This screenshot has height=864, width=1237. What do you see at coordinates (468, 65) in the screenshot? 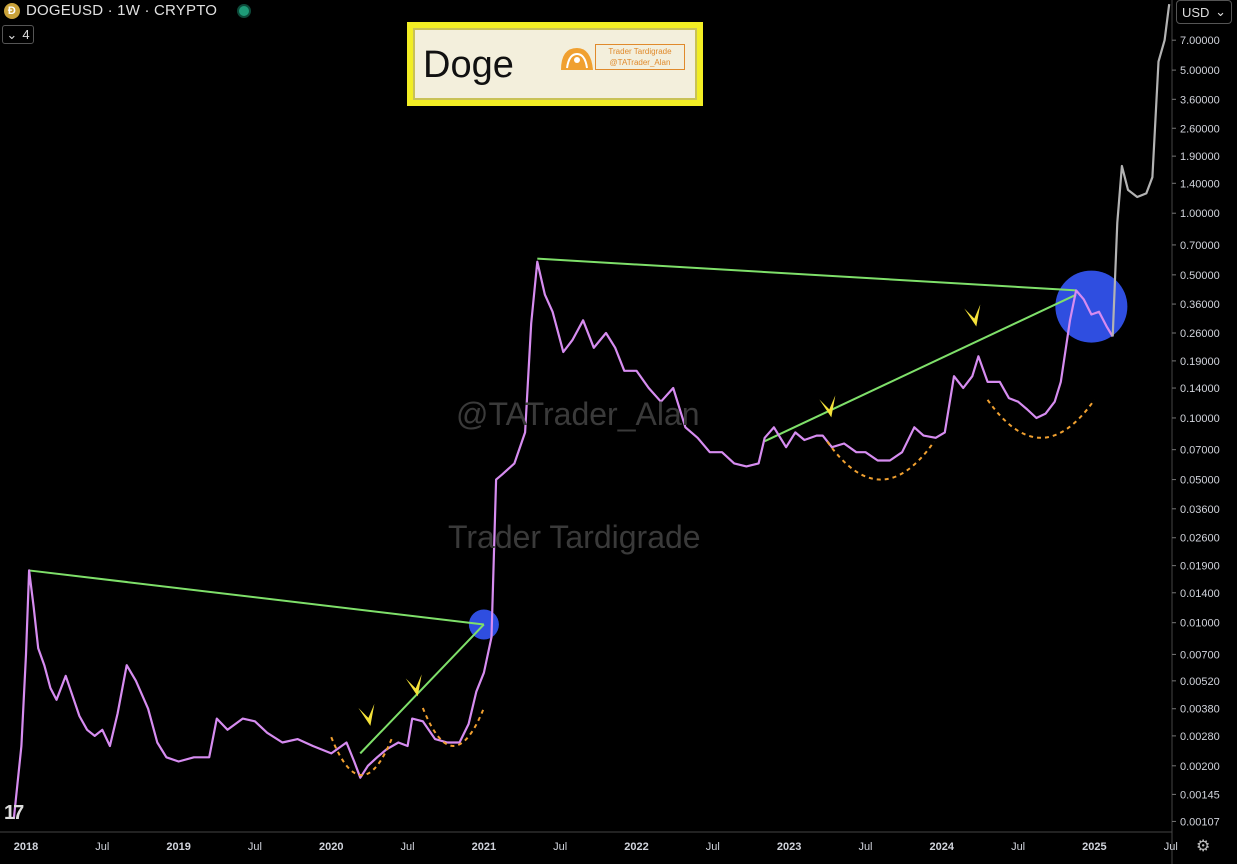
I see `logo-title: Doge` at bounding box center [468, 65].